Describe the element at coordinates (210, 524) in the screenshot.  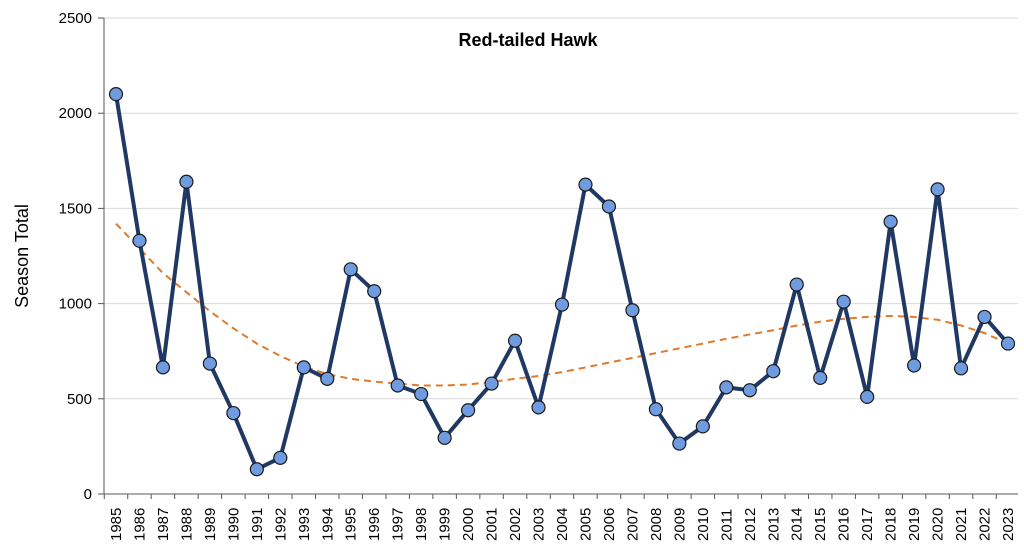
I see `x-tick-label: 1989` at that location.